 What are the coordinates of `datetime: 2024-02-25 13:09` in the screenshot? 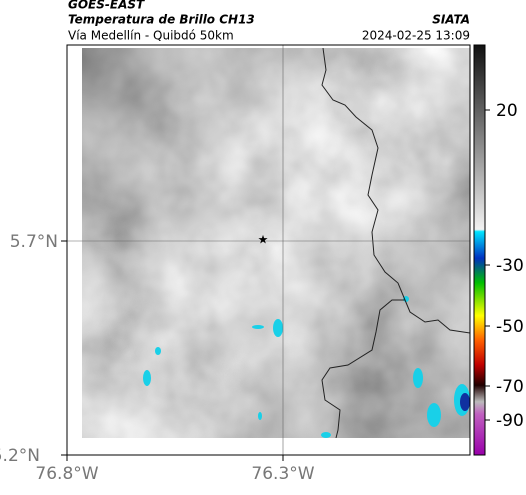 It's located at (416, 36).